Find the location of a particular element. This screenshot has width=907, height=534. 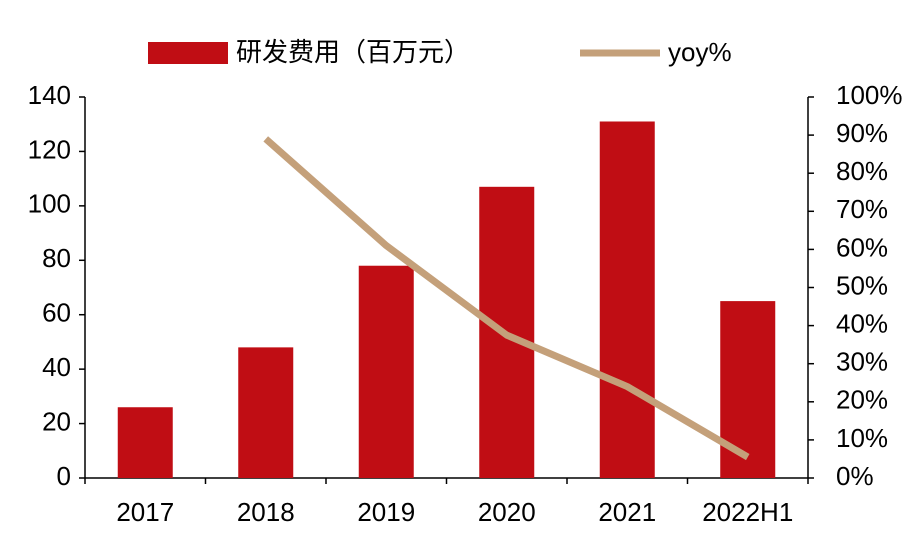

y2-tick-label: 70% is located at coordinates (862, 209).